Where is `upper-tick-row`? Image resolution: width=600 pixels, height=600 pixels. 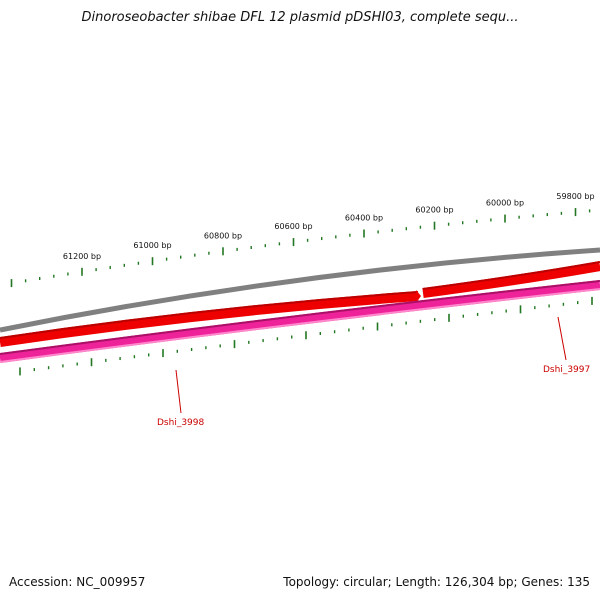 upper-tick-row is located at coordinates (300, 248).